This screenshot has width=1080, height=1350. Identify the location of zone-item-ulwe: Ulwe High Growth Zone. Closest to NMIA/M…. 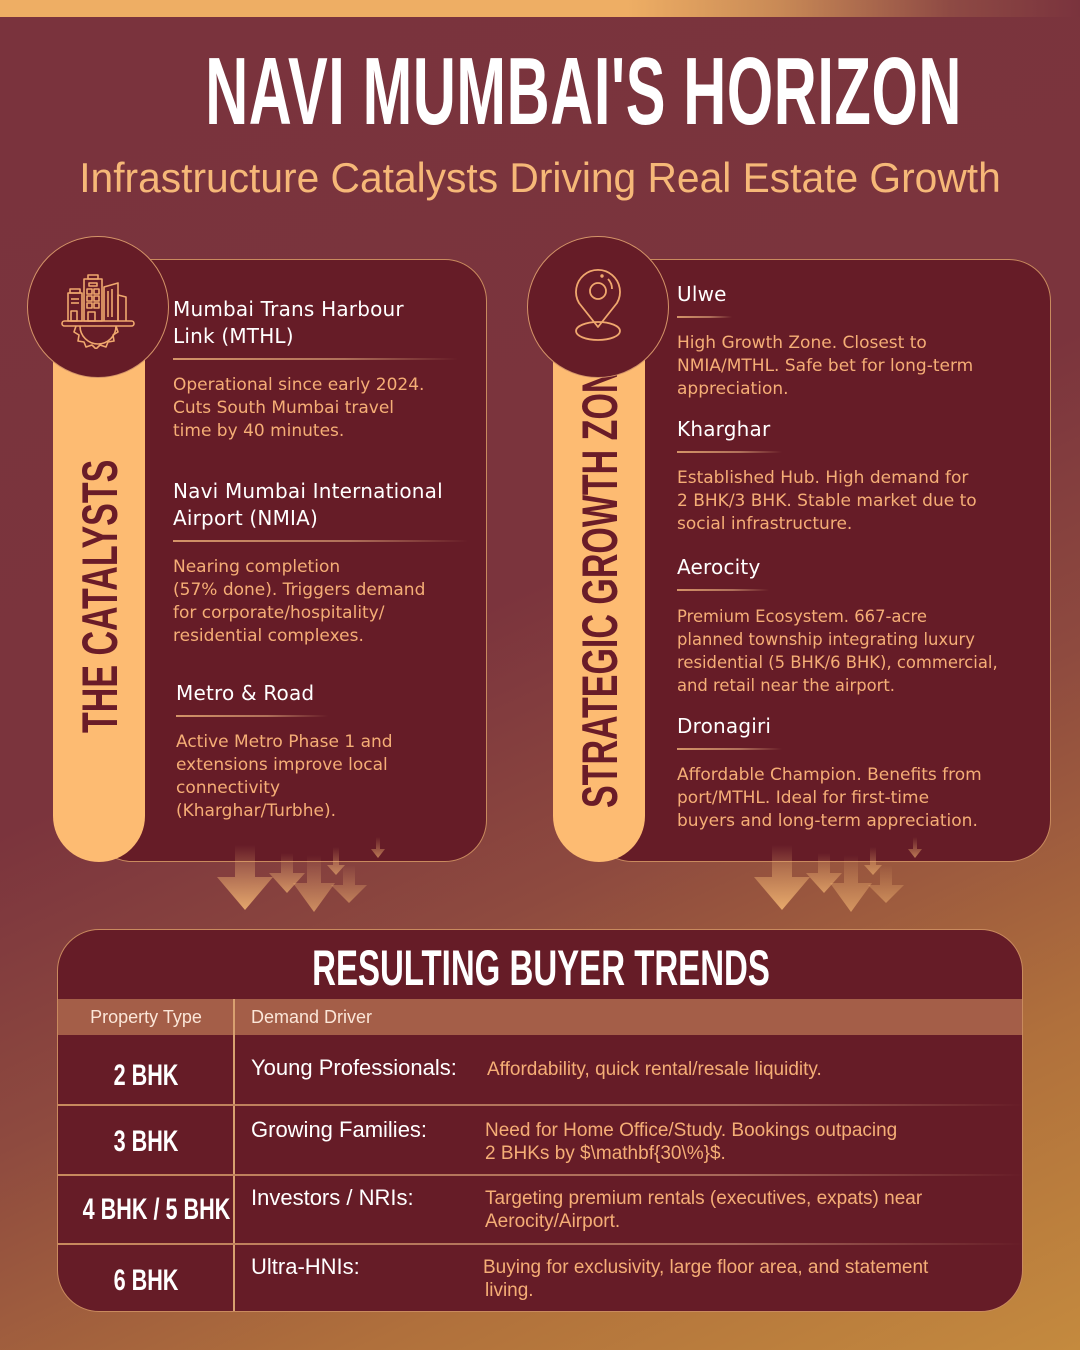
(862, 341).